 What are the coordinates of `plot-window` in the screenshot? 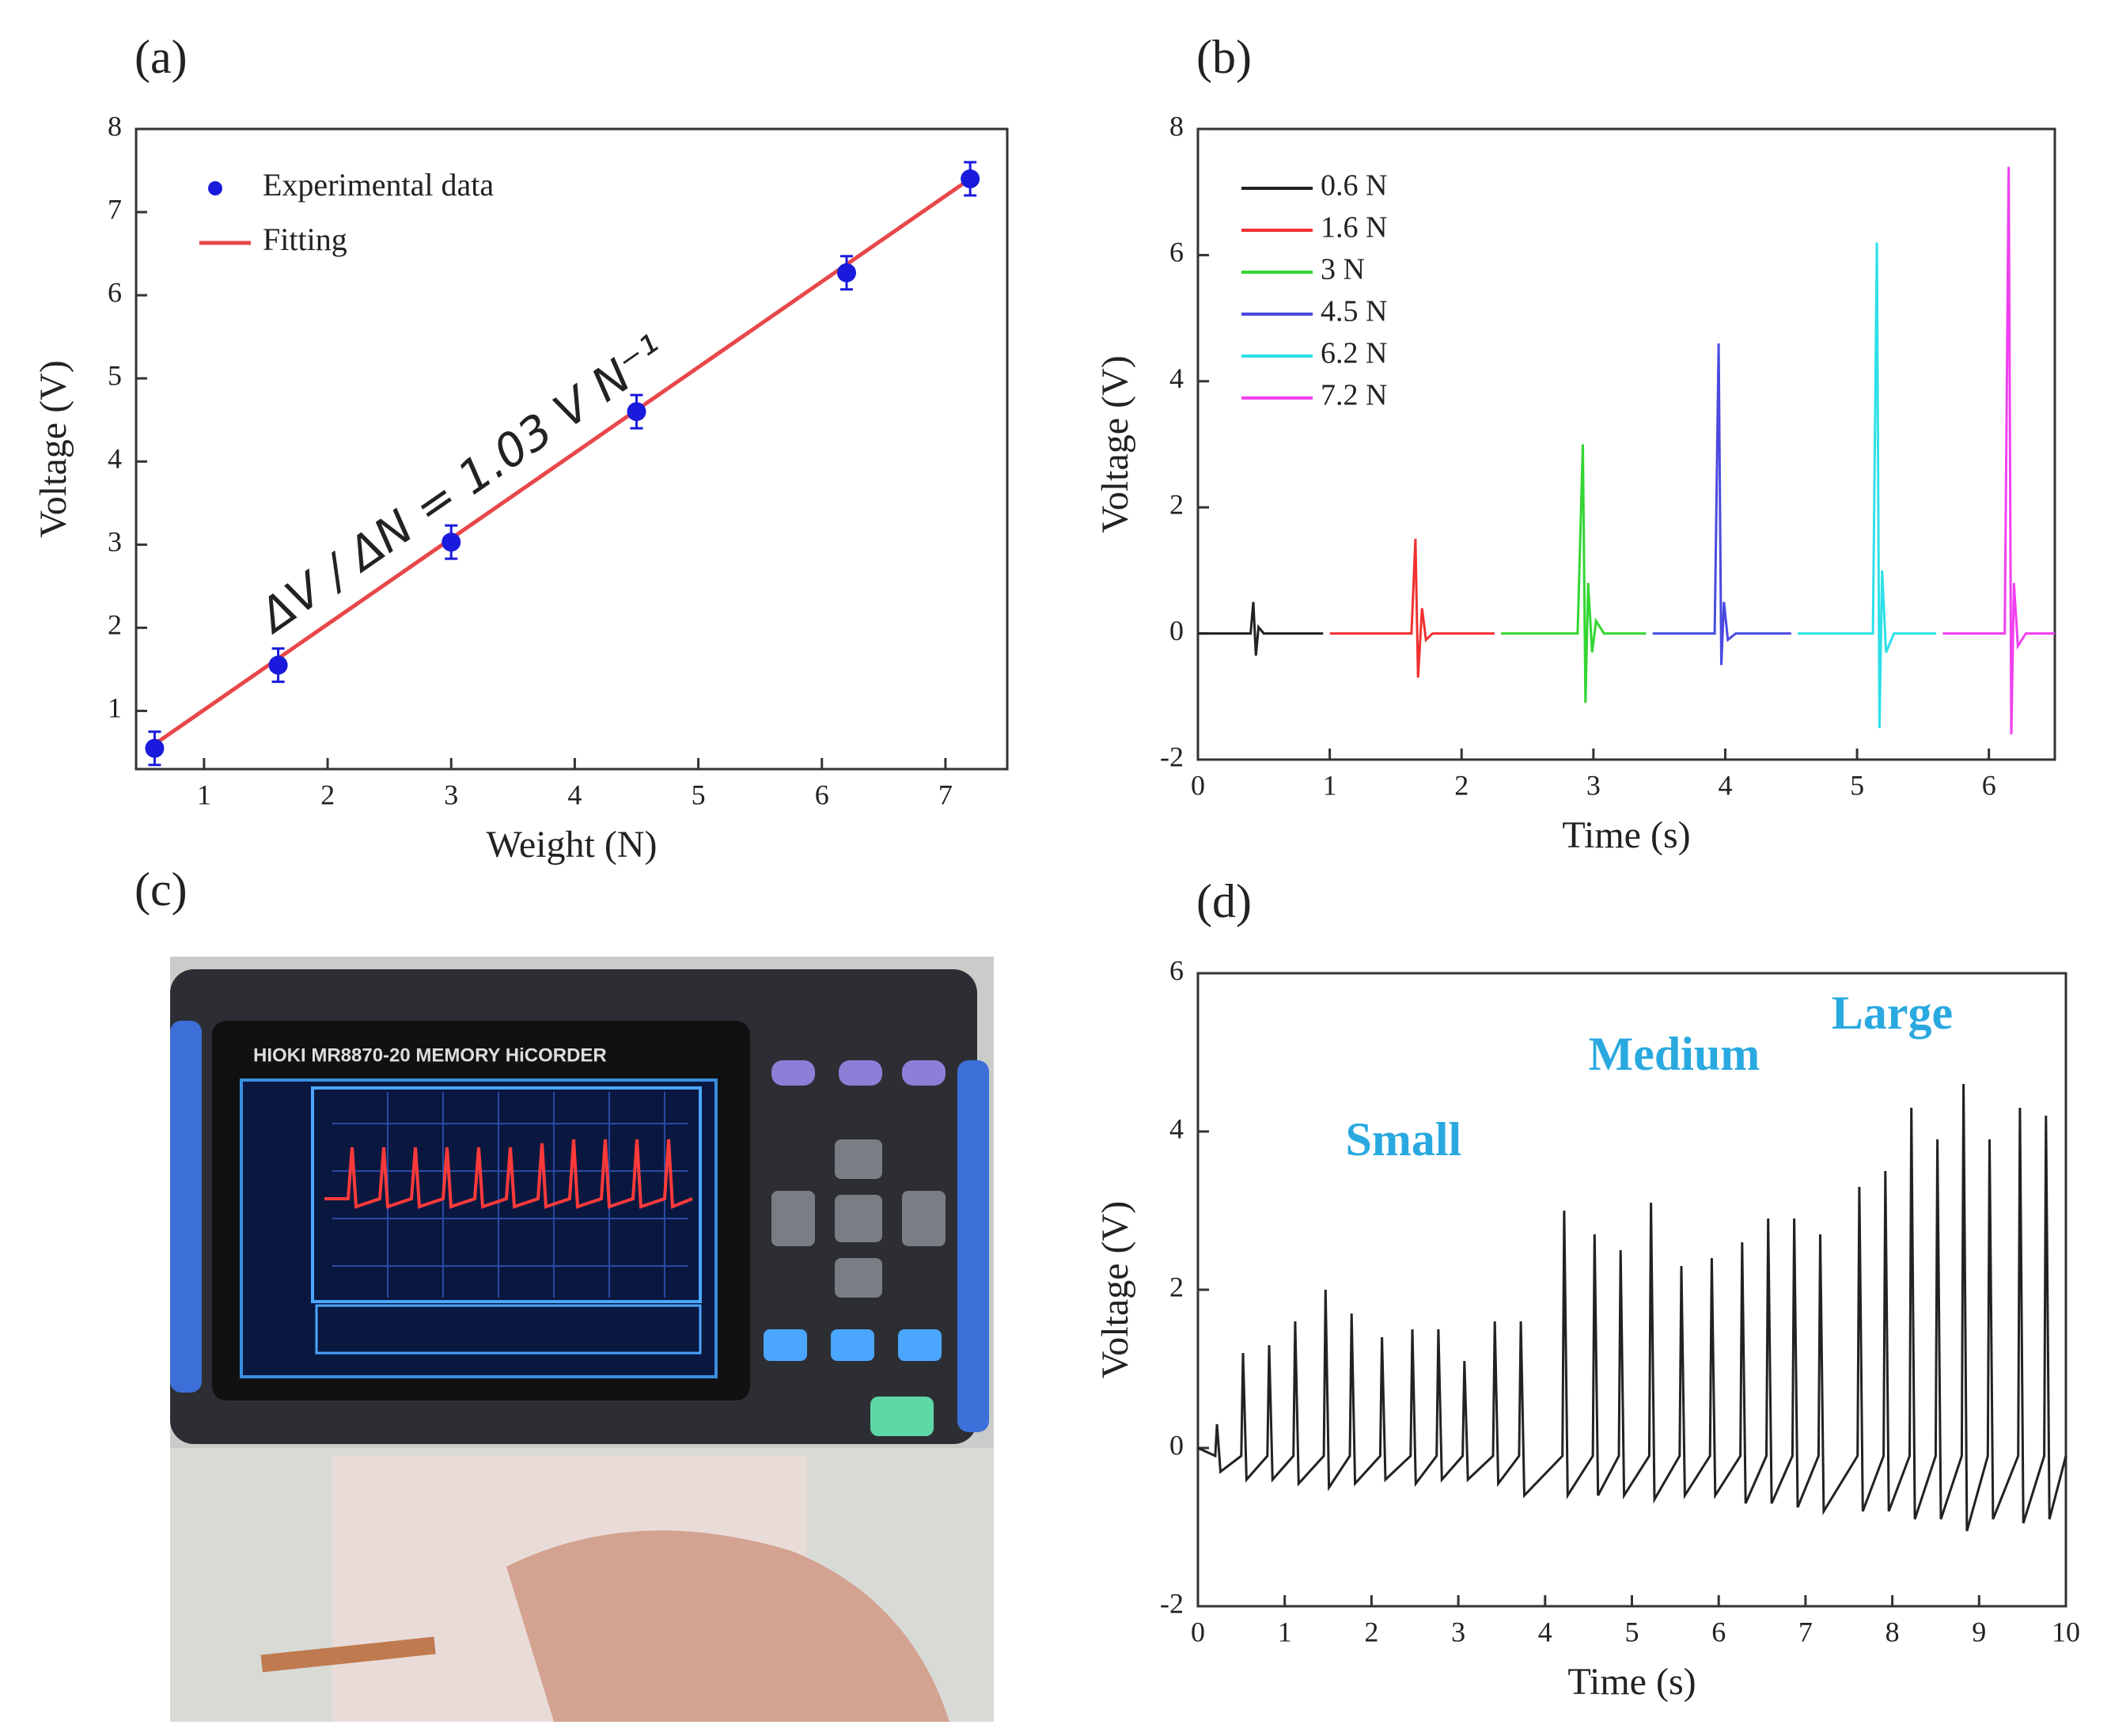 It's located at (507, 1194).